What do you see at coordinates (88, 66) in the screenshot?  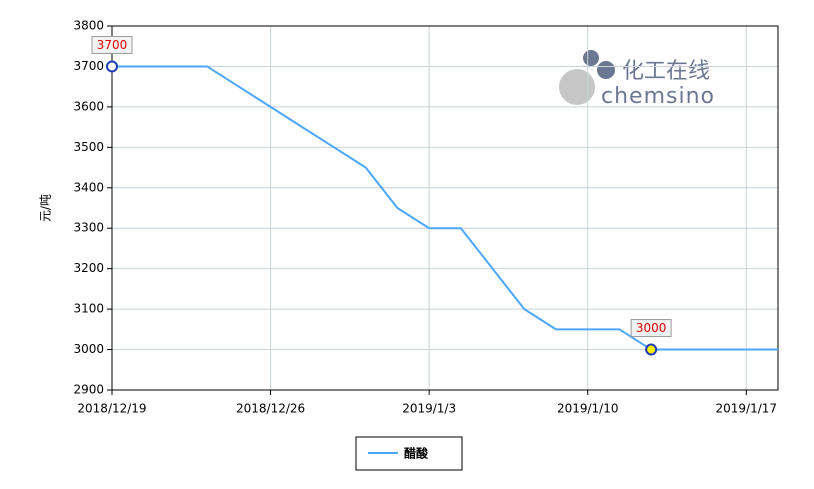 I see `y-tick-label: 3700` at bounding box center [88, 66].